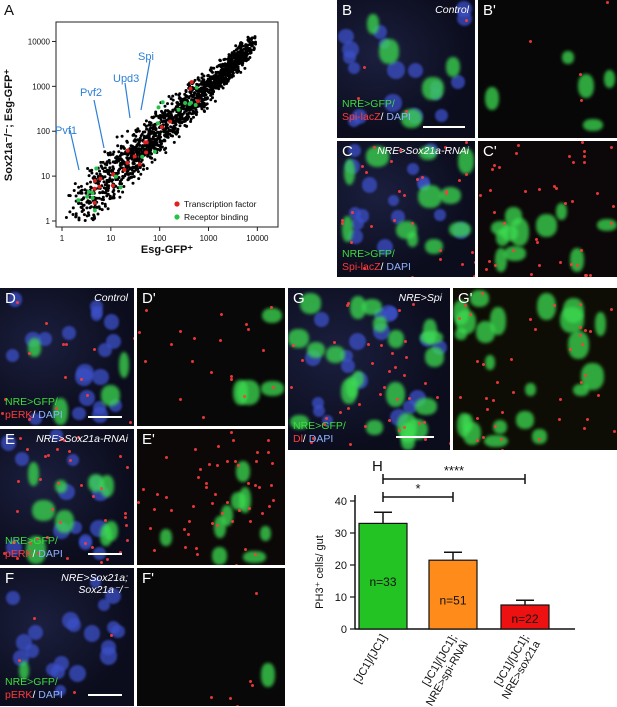  What do you see at coordinates (110, 238) in the screenshot?
I see `scatter-x-tick: 10` at bounding box center [110, 238].